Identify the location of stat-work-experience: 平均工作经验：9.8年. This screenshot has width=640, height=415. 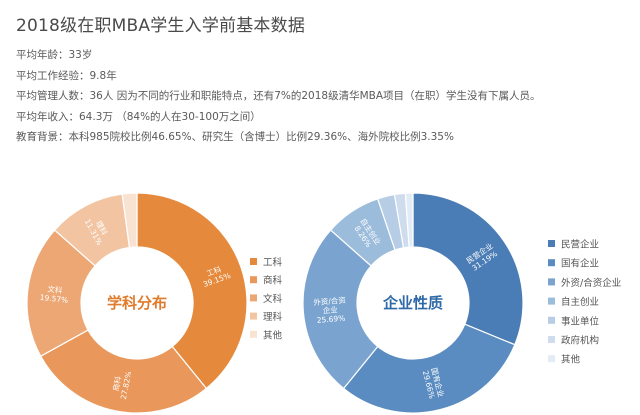
(66, 75).